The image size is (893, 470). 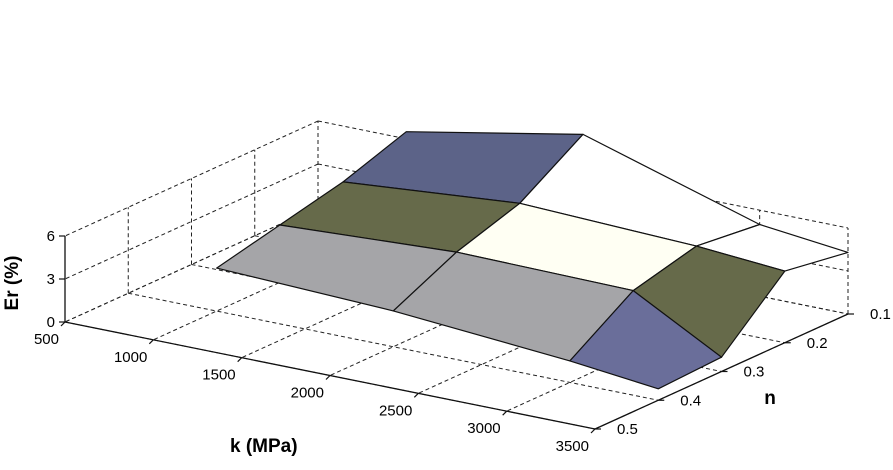 I want to click on z-tick-label: 0, so click(x=51, y=322).